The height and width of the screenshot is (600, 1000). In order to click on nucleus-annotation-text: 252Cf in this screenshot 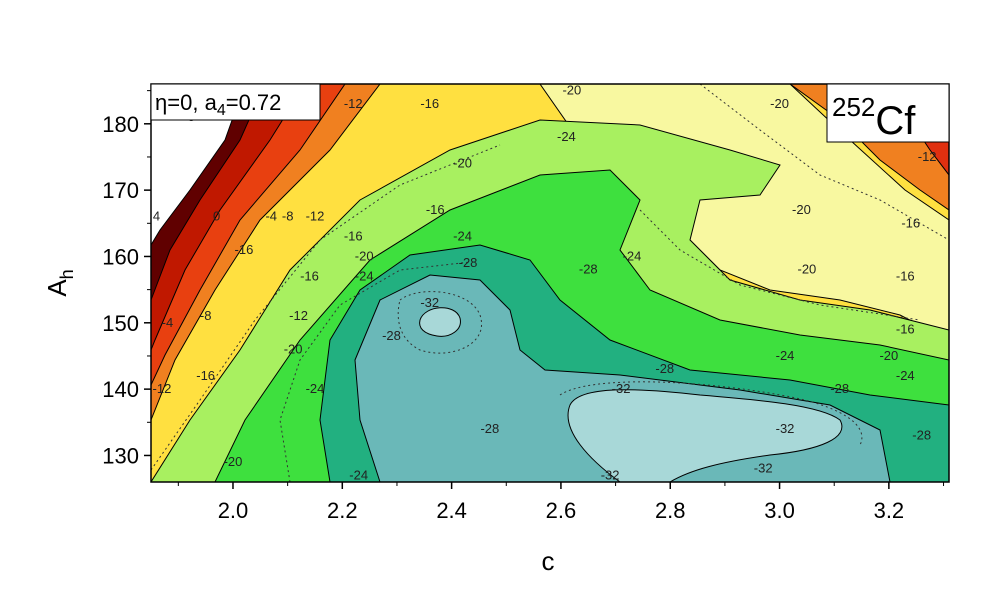, I will do `click(874, 117)`.